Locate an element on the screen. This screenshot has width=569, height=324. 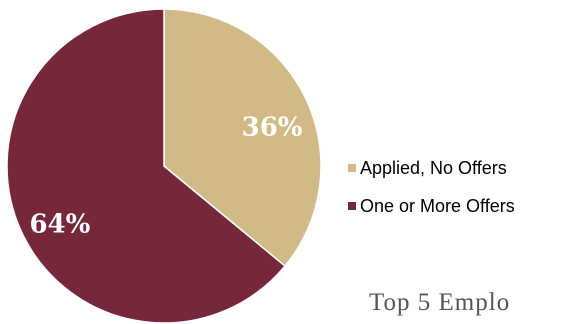
legend-swatch-applied-no-offers is located at coordinates (352, 168).